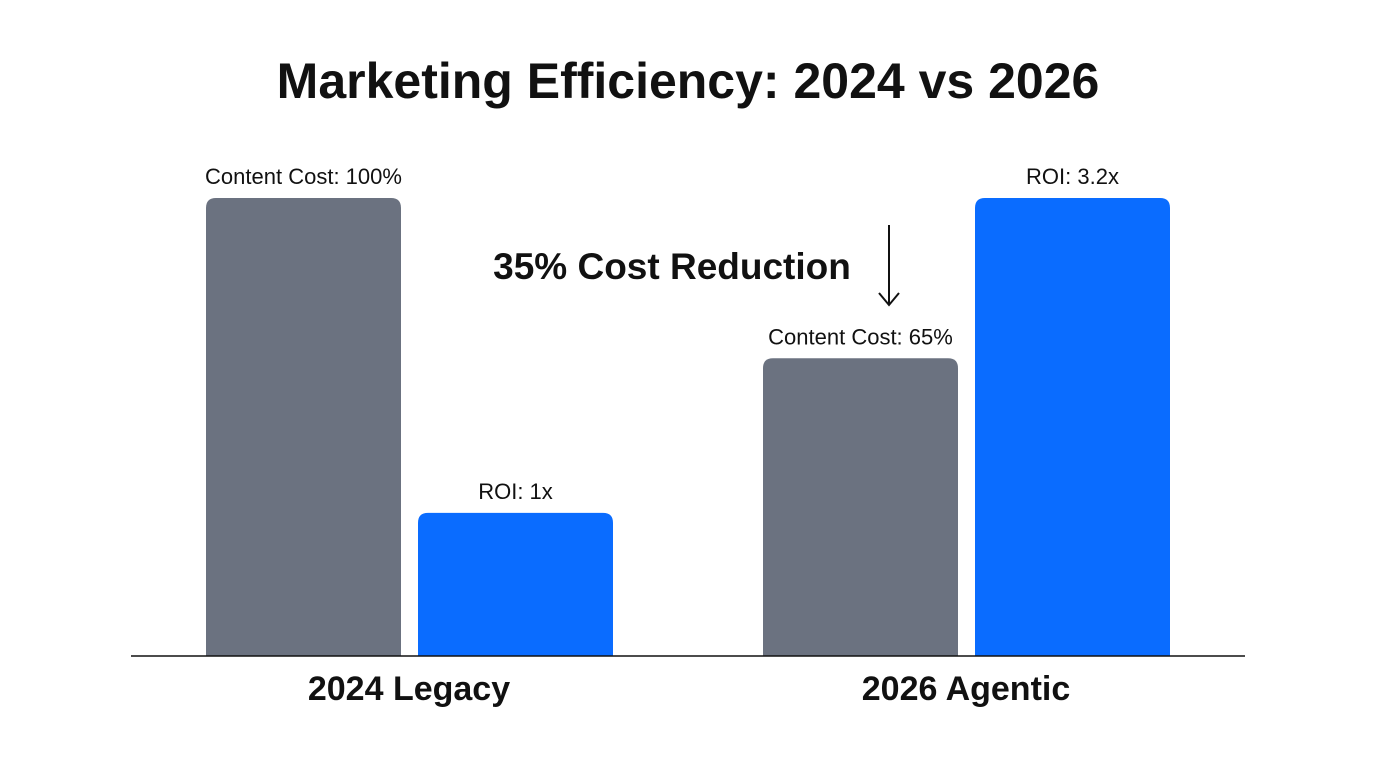 The width and height of the screenshot is (1376, 768). What do you see at coordinates (409, 689) in the screenshot?
I see `category-label: 2024 Legacy` at bounding box center [409, 689].